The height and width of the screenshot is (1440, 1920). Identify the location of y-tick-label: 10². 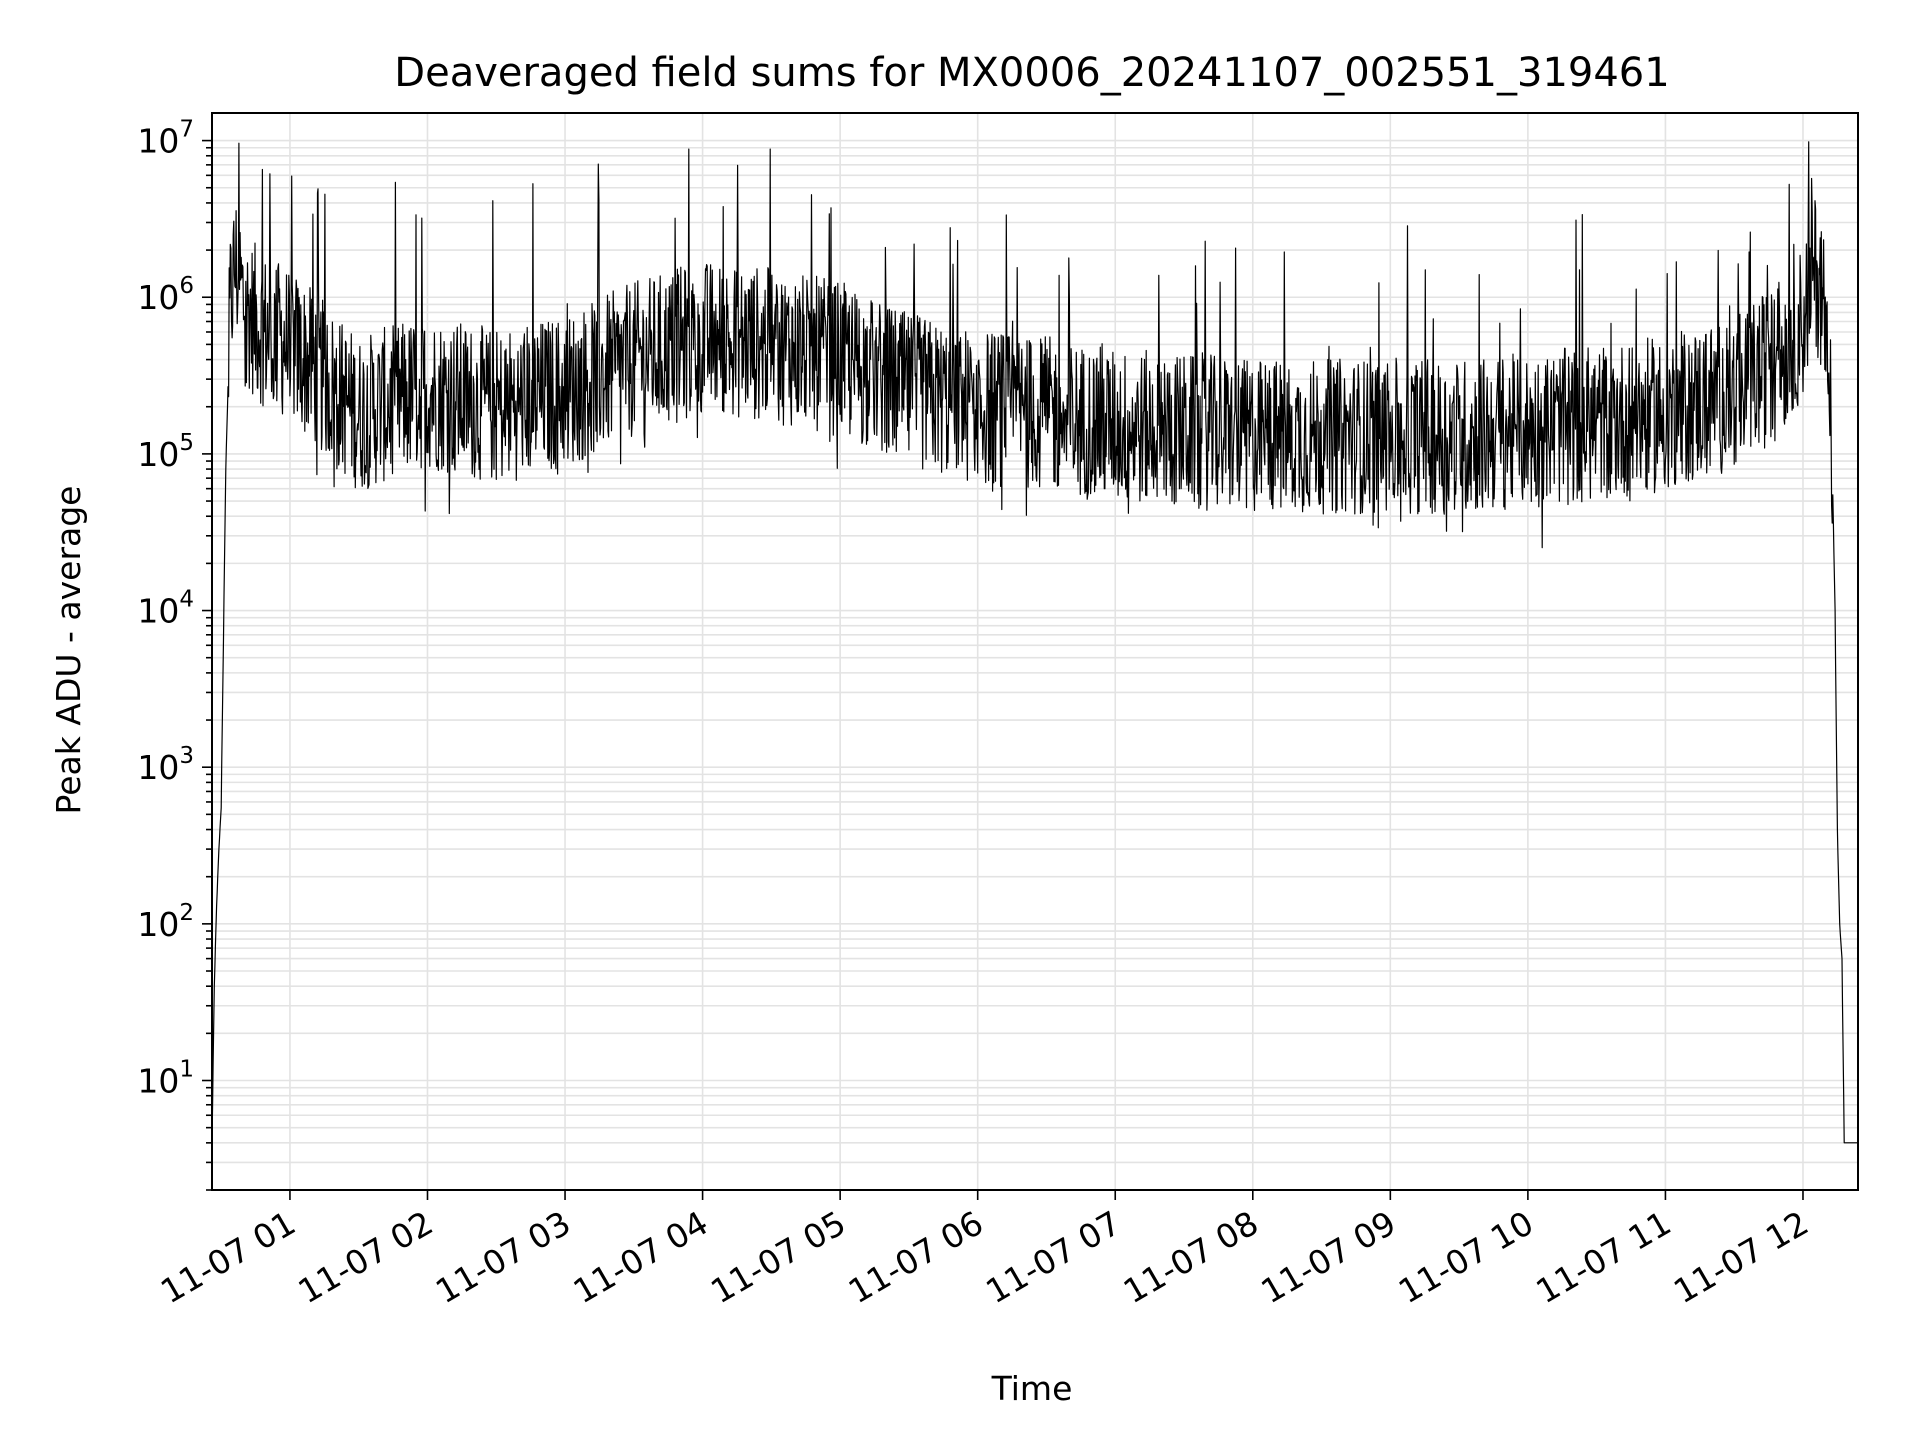
(165, 922).